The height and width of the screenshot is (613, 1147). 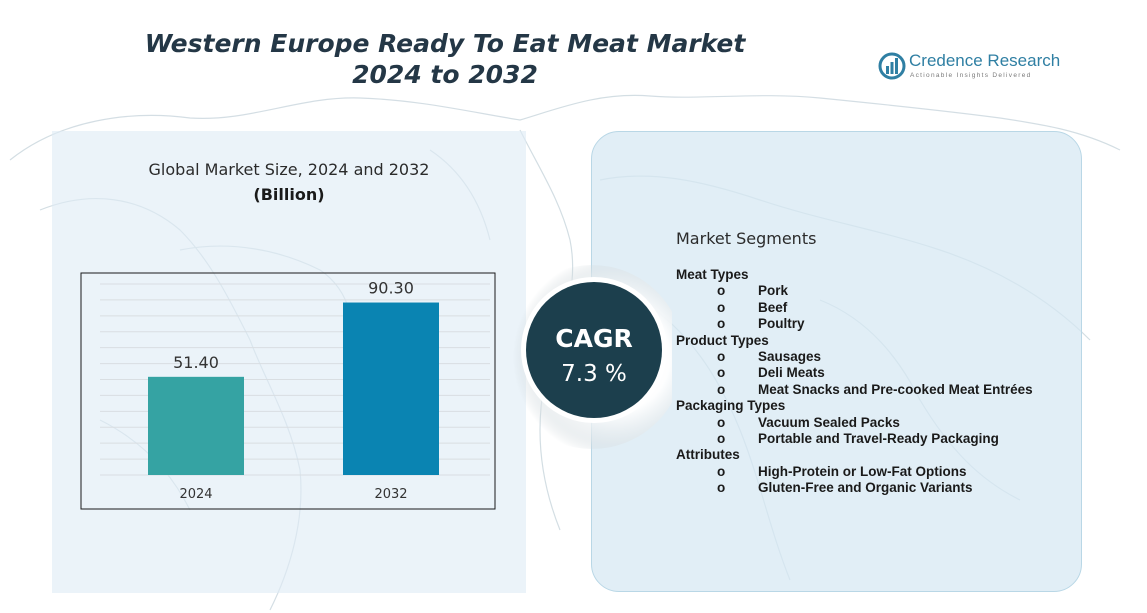 I want to click on chart-unit: (Billion), so click(x=289, y=194).